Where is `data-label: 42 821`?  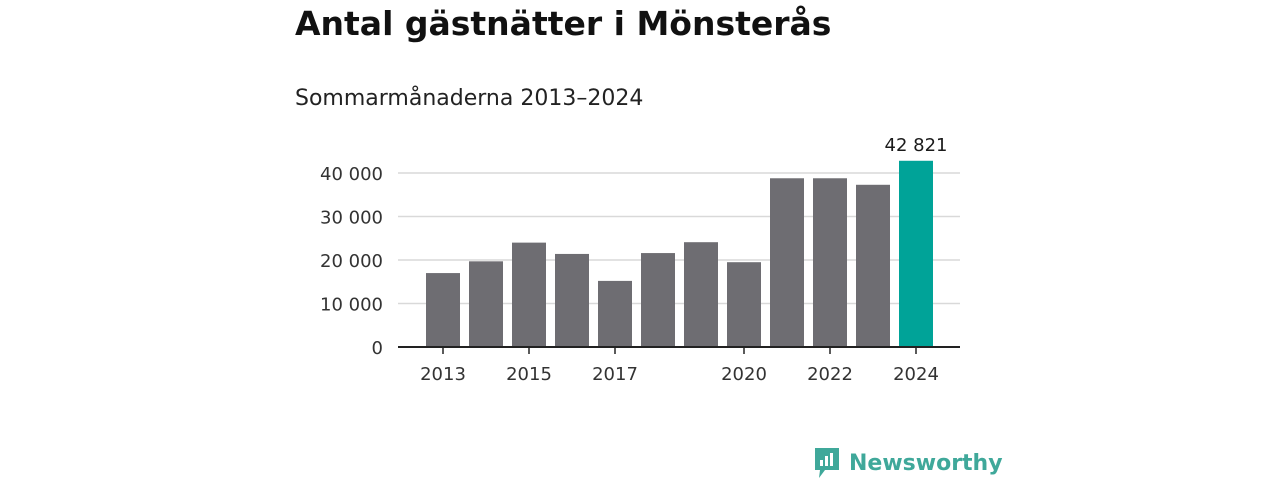 data-label: 42 821 is located at coordinates (916, 145).